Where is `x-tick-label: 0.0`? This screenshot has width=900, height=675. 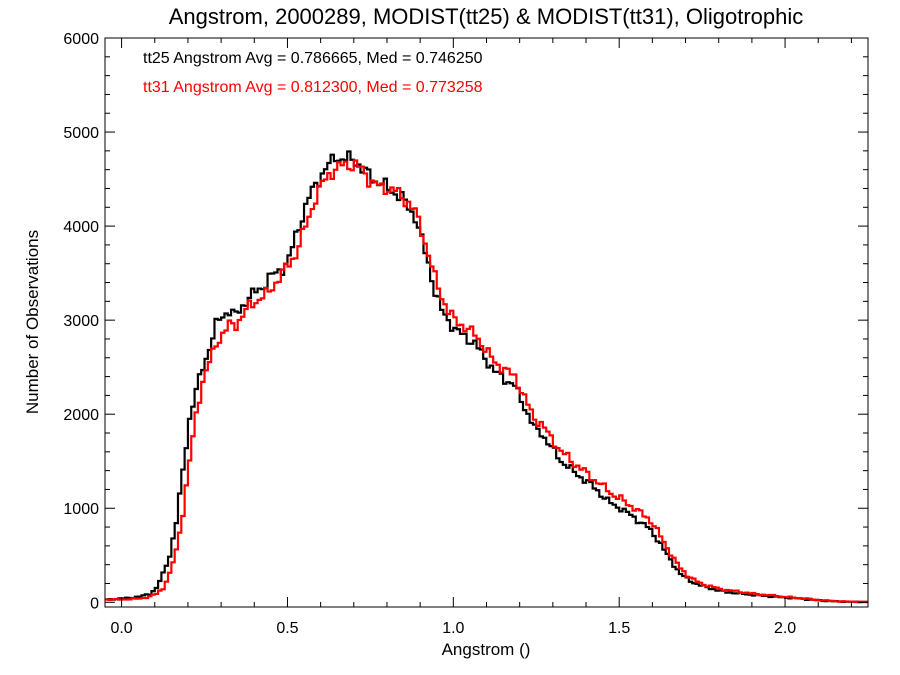 x-tick-label: 0.0 is located at coordinates (121, 628).